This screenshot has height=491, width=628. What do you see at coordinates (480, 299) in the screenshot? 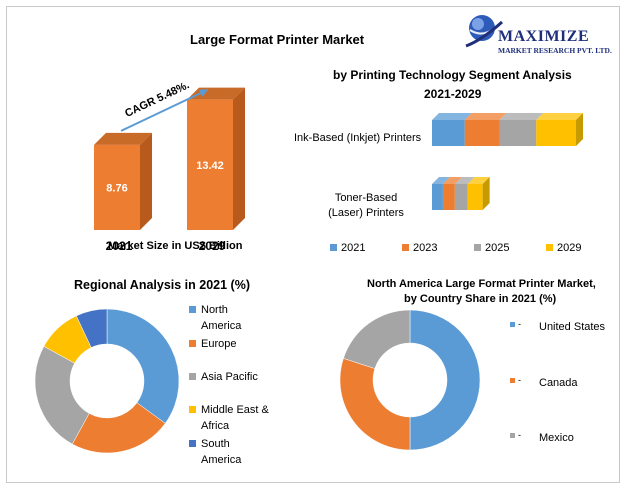
I see `country-chart-subtitle: by Country Share in 2021 (%)` at bounding box center [480, 299].